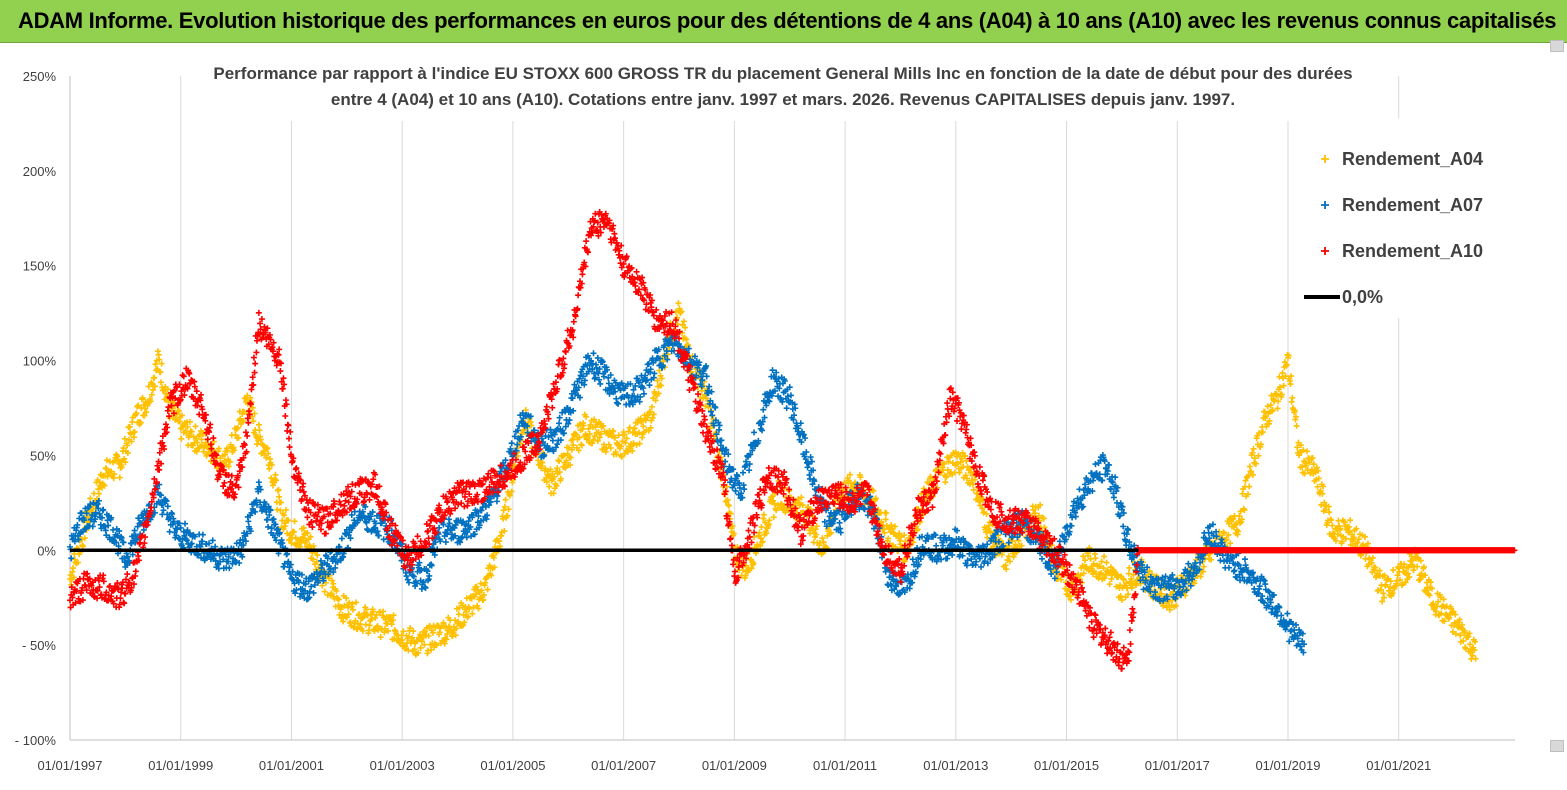 The width and height of the screenshot is (1567, 790). What do you see at coordinates (1287, 765) in the screenshot?
I see `x-tick-label: 01/01/2019` at bounding box center [1287, 765].